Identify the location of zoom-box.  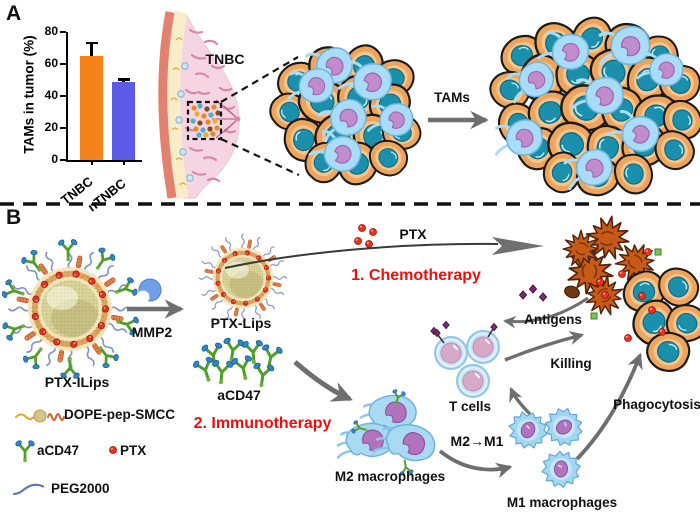
(204, 120).